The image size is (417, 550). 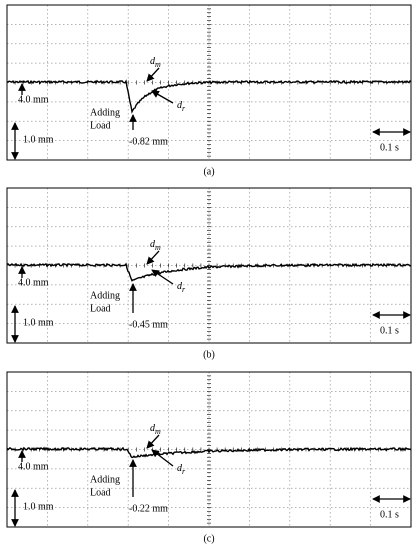 I want to click on peak-label: -0.45 mm, so click(x=148, y=324).